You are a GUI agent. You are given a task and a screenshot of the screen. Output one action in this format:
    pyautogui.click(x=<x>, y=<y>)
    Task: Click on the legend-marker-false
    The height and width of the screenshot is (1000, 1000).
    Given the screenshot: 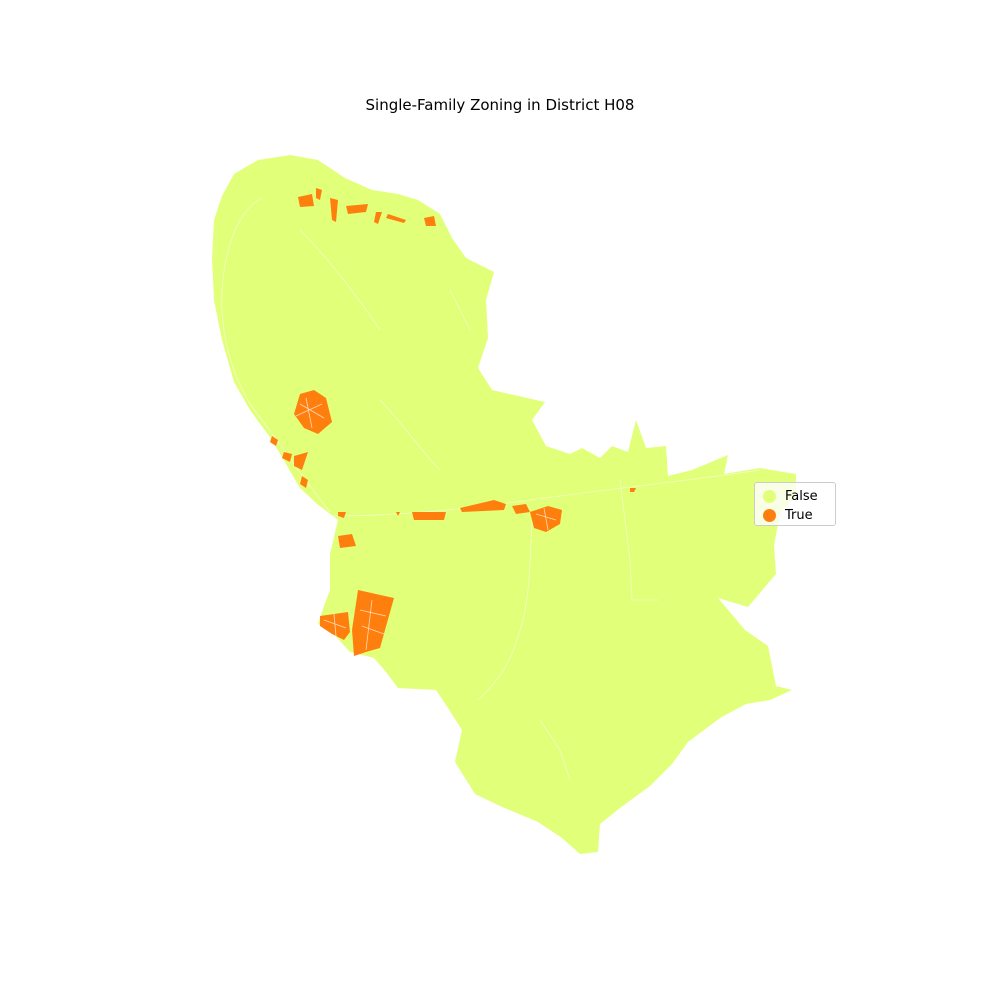 What is the action you would take?
    pyautogui.click(x=769, y=496)
    